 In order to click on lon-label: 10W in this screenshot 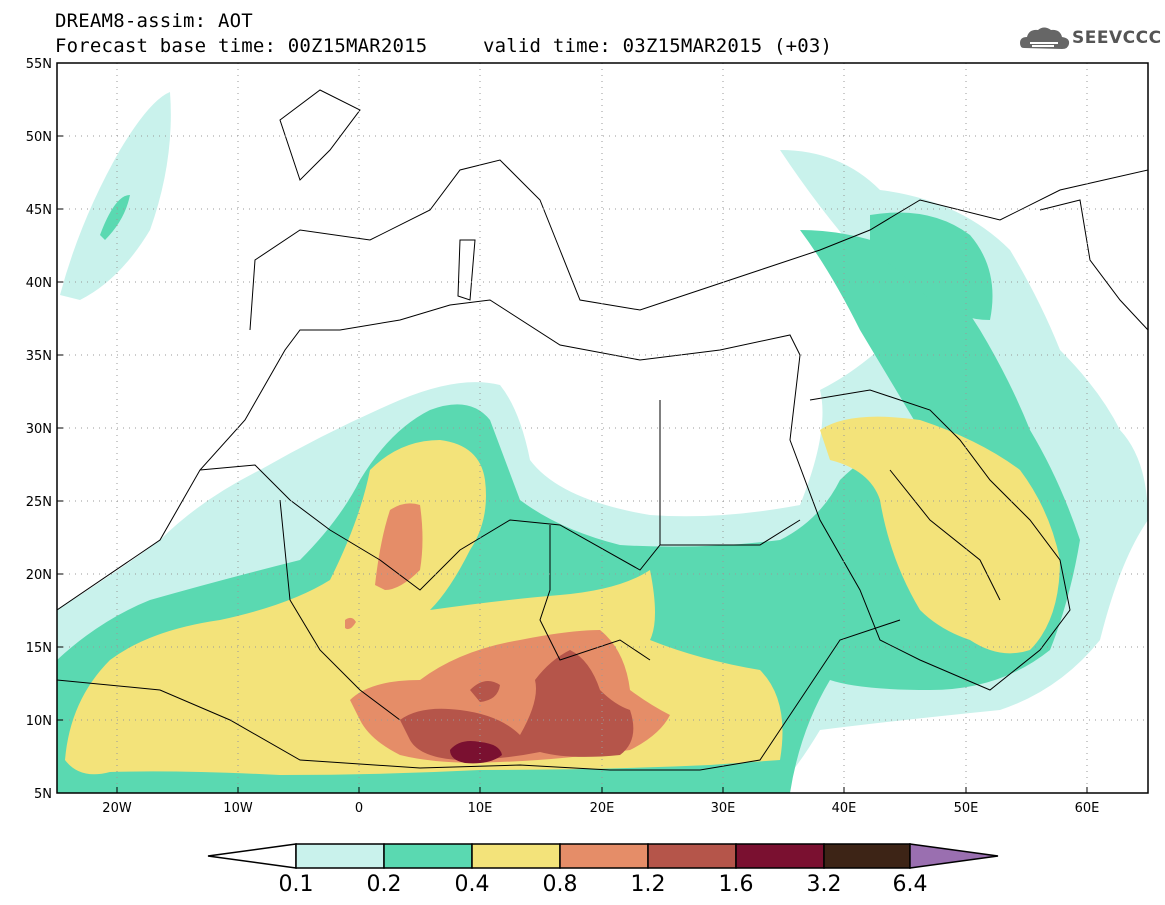, I will do `click(238, 808)`.